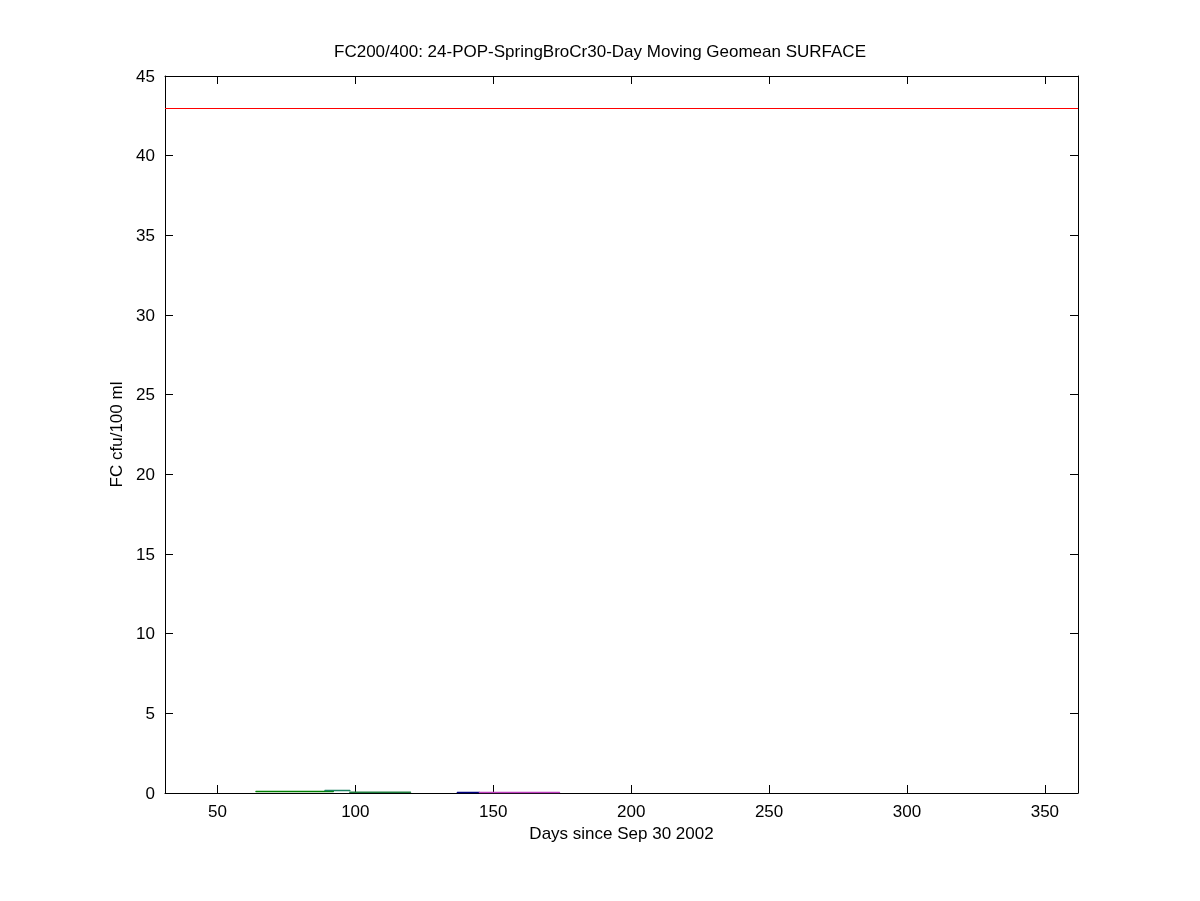  I want to click on x-tick-label: 150, so click(493, 811).